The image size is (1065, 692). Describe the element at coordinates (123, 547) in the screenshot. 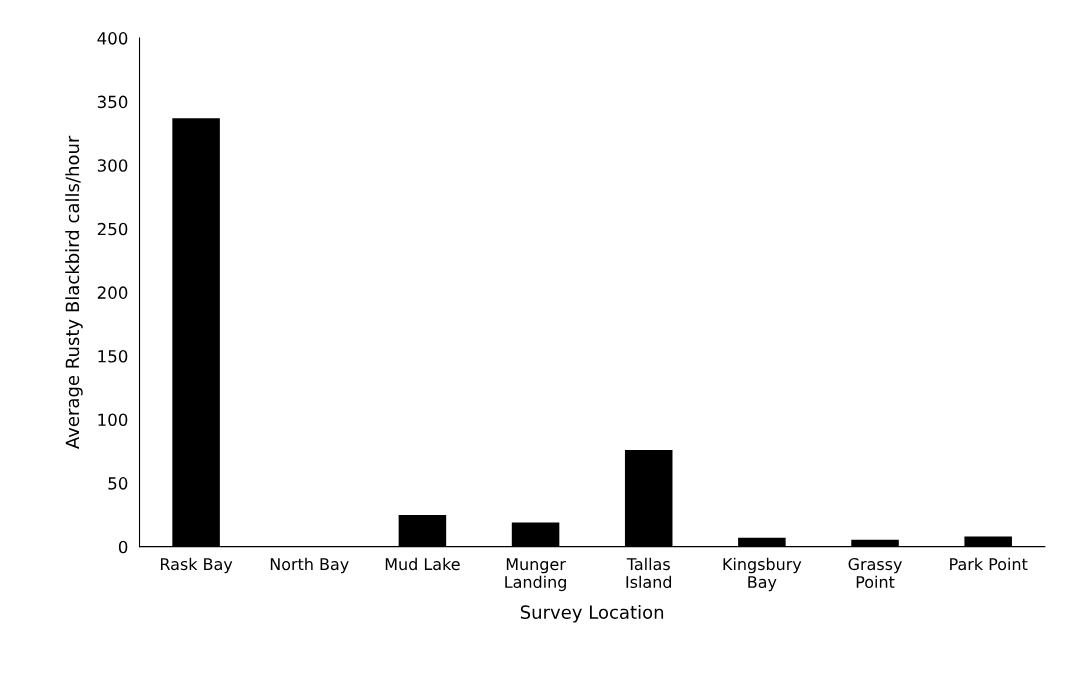

I see `y-tick-label: 0` at that location.